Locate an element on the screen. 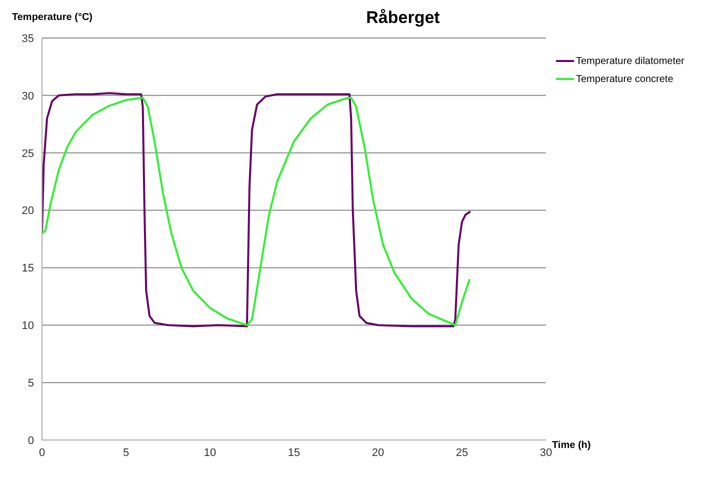  y-axis-title: Temperature (°C) is located at coordinates (52, 17).